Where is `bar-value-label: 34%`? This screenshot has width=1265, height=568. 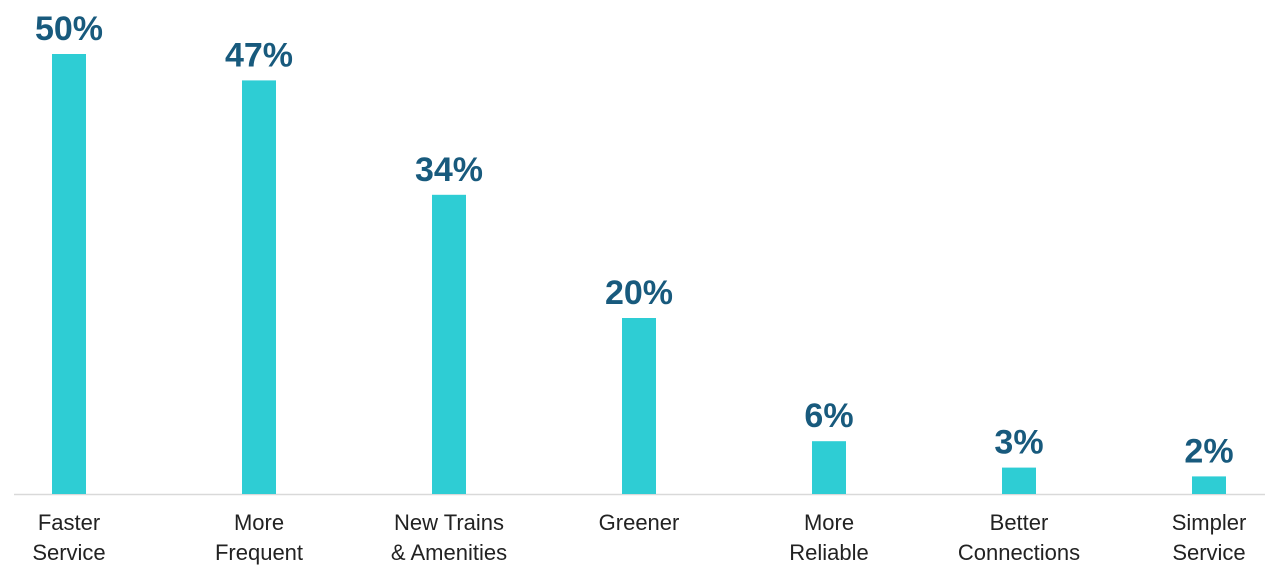
bar-value-label: 34% is located at coordinates (449, 170).